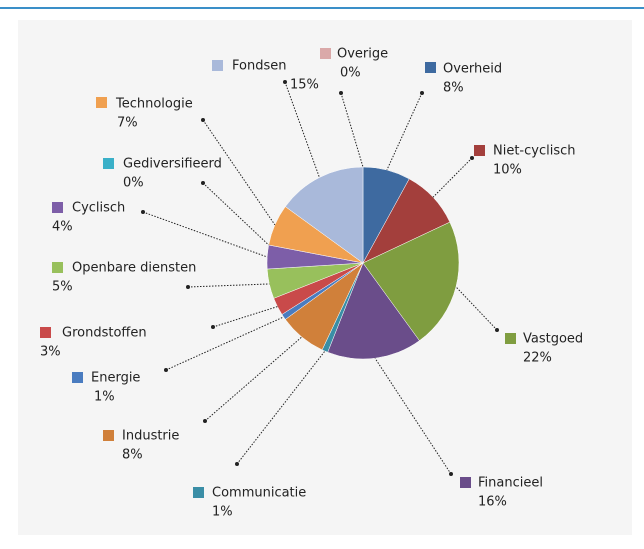 The image size is (644, 549). Describe the element at coordinates (362, 54) in the screenshot. I see `slice-name: Overige` at that location.